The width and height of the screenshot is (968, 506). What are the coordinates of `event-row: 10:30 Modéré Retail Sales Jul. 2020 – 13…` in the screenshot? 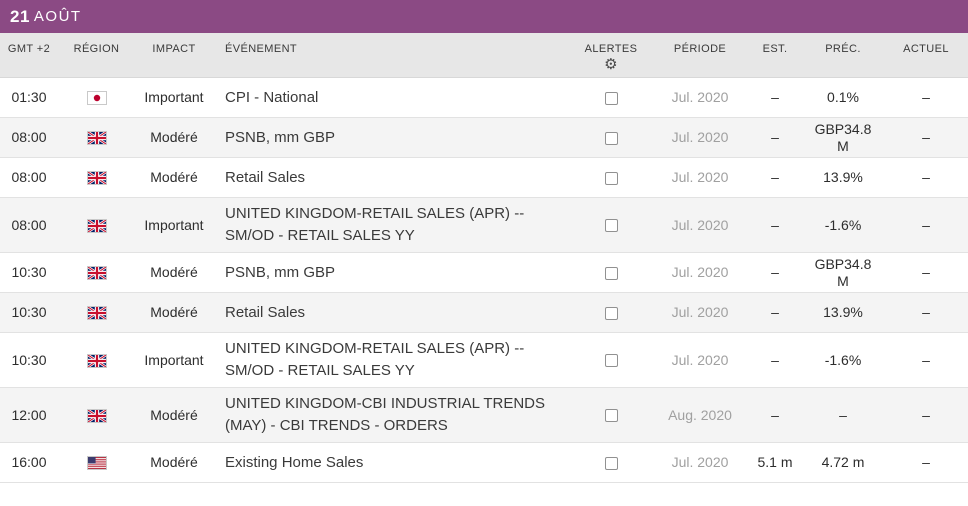 It's located at (484, 312).